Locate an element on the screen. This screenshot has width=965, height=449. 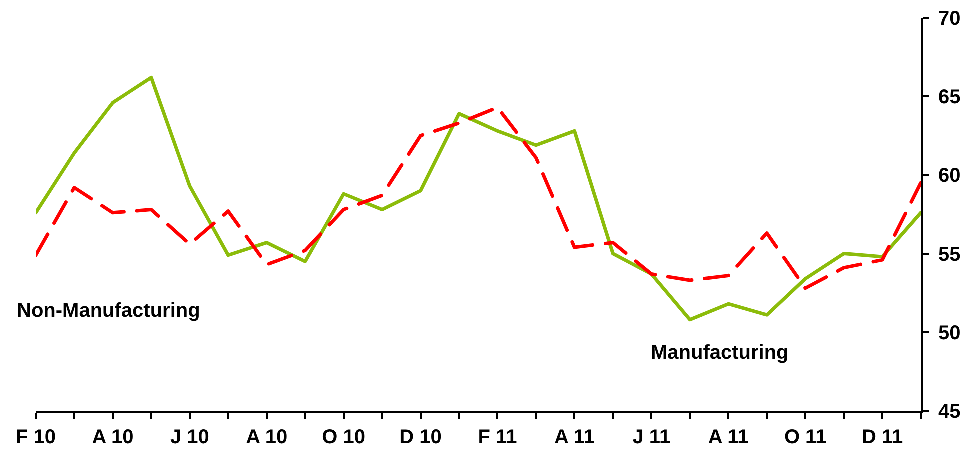
x-tick-label: D 11 is located at coordinates (883, 437).